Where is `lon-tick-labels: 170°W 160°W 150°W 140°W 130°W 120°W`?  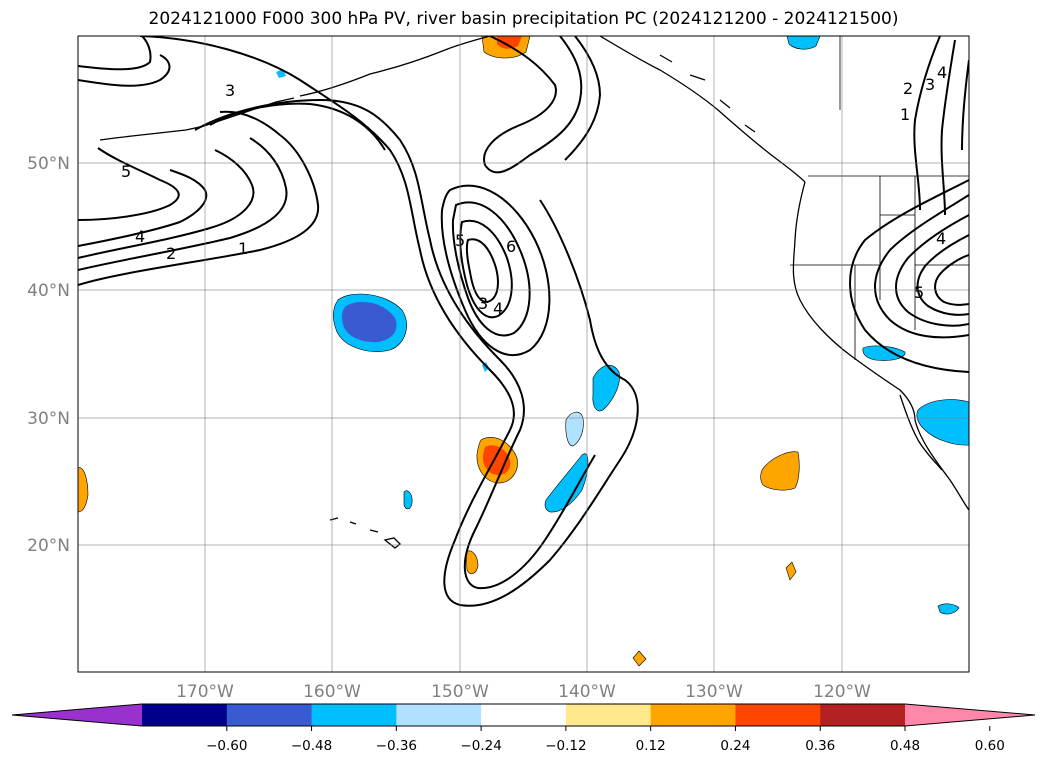 lon-tick-labels: 170°W 160°W 150°W 140°W 130°W 120°W is located at coordinates (523, 692).